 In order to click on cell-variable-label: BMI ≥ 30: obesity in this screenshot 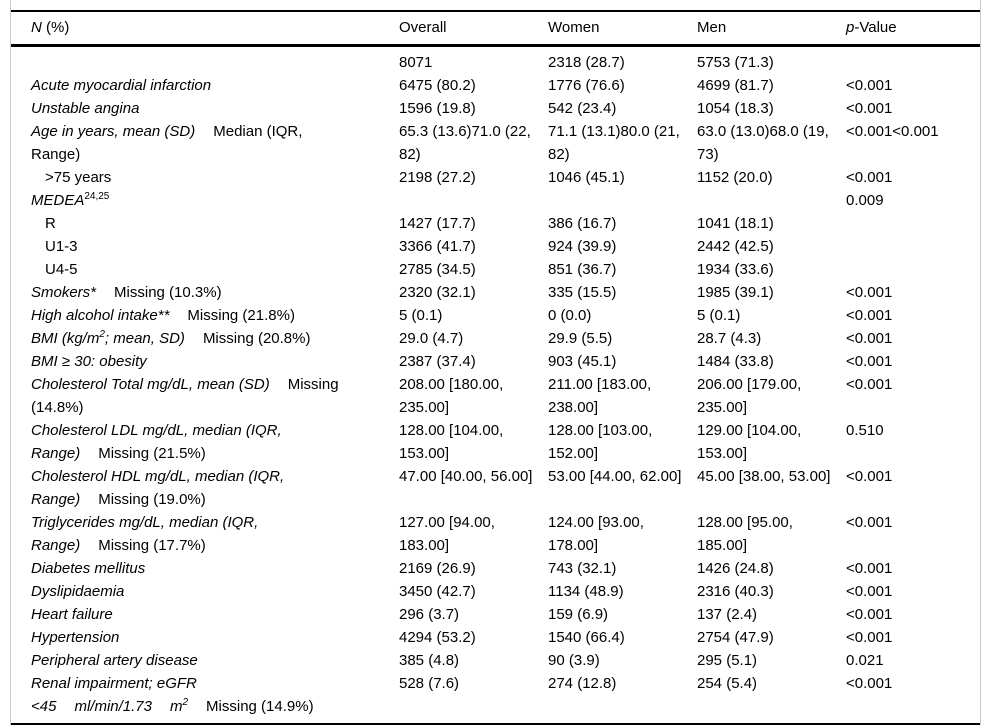, I will do `click(205, 361)`.